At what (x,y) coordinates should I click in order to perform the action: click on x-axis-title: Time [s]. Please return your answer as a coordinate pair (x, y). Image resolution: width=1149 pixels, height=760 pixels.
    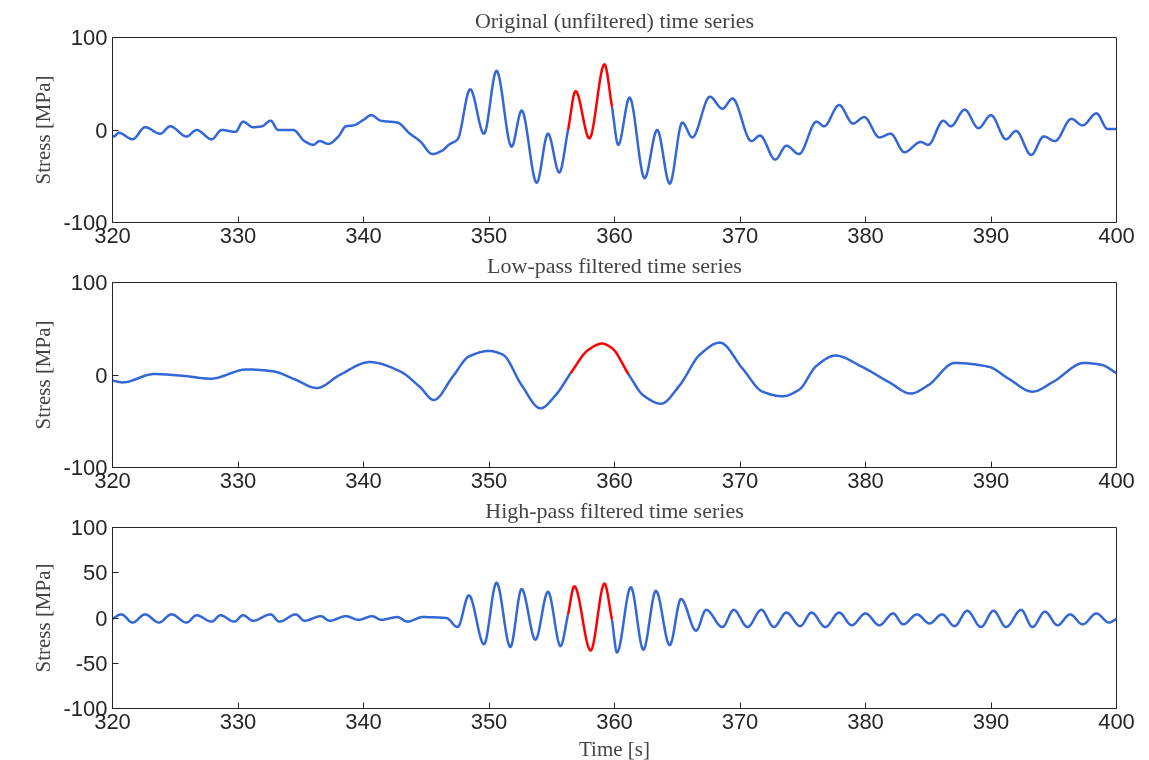
    Looking at the image, I should click on (615, 748).